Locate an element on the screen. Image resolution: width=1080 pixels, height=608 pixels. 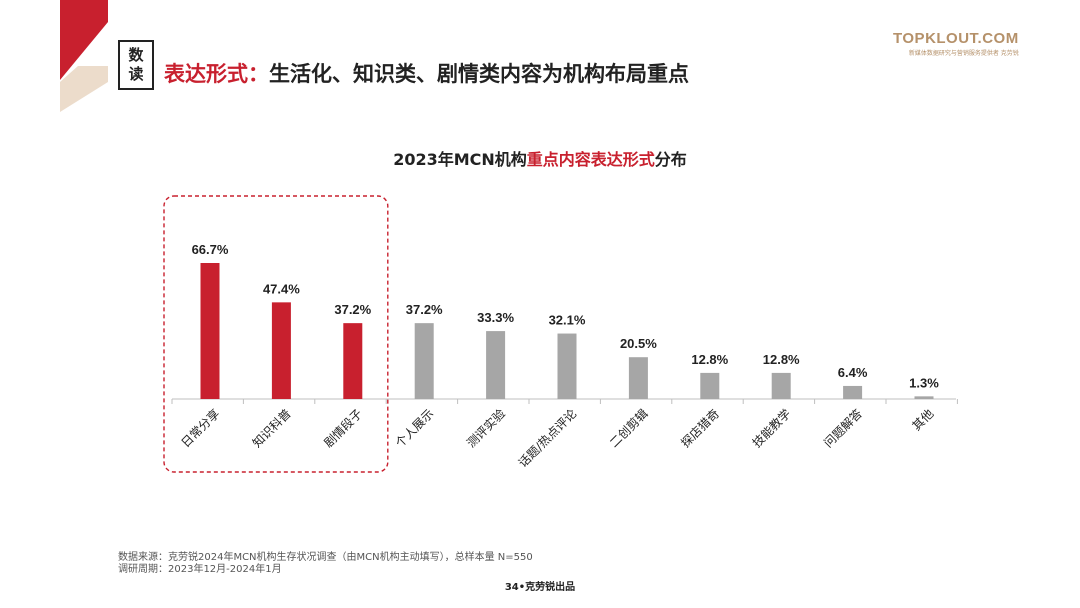
category-label: 技能教学 is located at coordinates (771, 428).